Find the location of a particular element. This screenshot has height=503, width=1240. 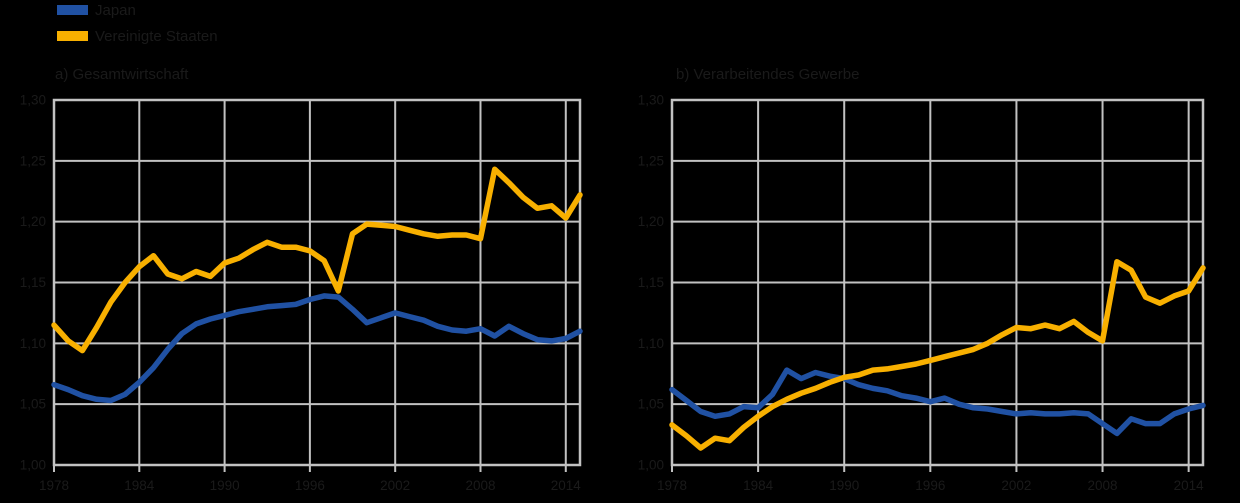

japan-color-swatch-icon is located at coordinates (72, 10).